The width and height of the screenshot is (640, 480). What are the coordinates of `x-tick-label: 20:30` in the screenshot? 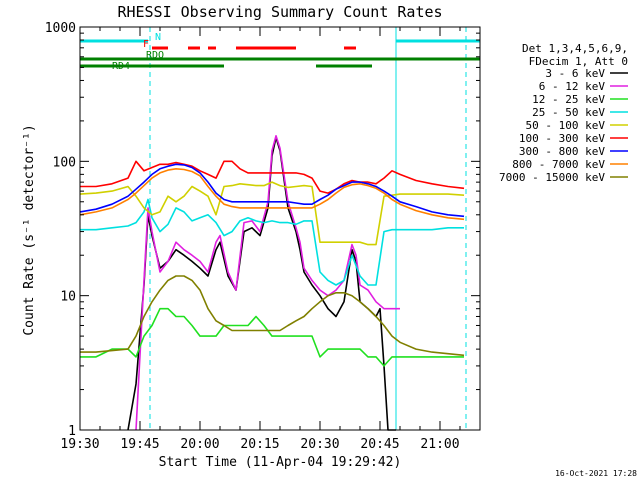 It's located at (319, 444).